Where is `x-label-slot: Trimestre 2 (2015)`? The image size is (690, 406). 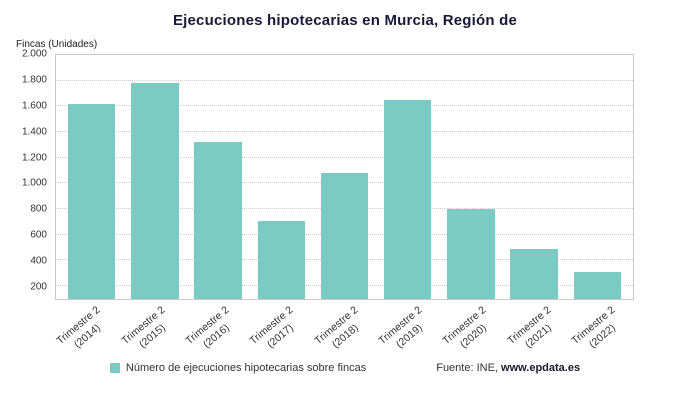
x-label-slot: Trimestre 2 (2015) is located at coordinates (151, 330).